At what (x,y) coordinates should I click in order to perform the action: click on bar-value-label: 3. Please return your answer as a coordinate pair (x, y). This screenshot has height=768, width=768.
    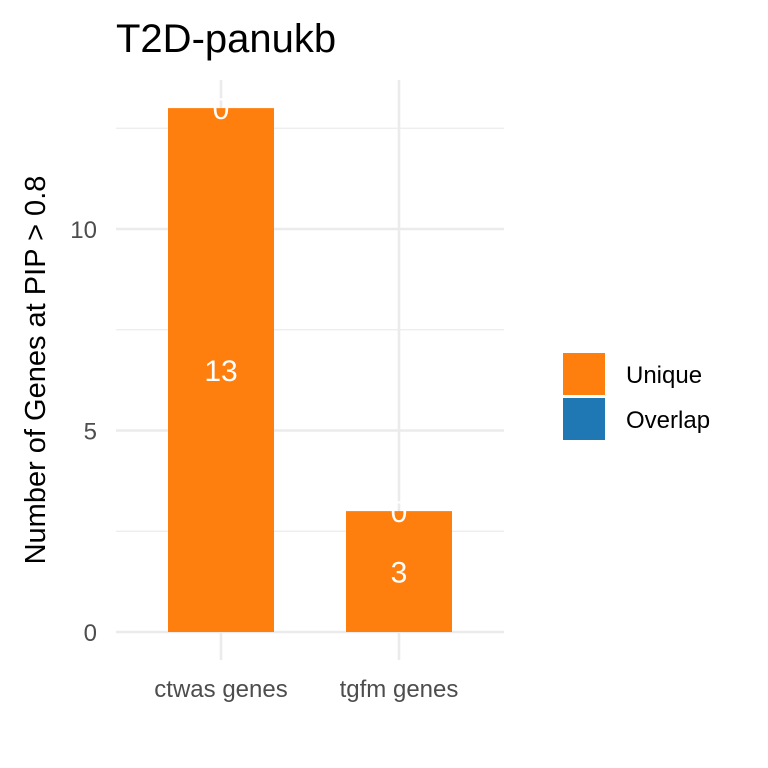
    Looking at the image, I should click on (399, 573).